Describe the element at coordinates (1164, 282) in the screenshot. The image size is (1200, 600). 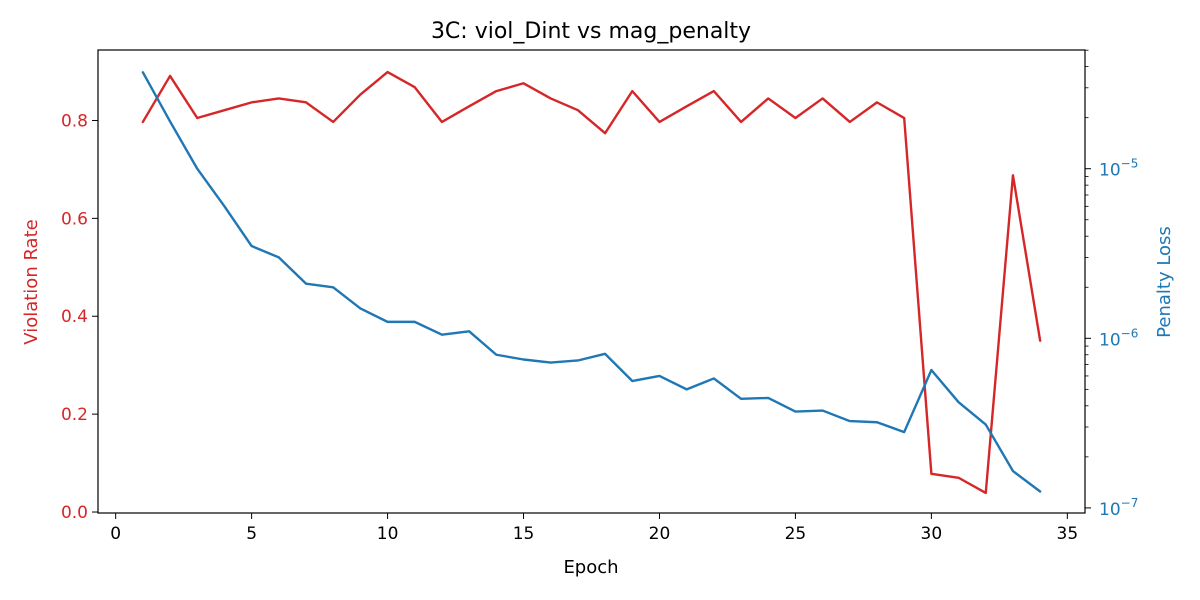
I see `y-right-axis-label: Penalty Loss` at that location.